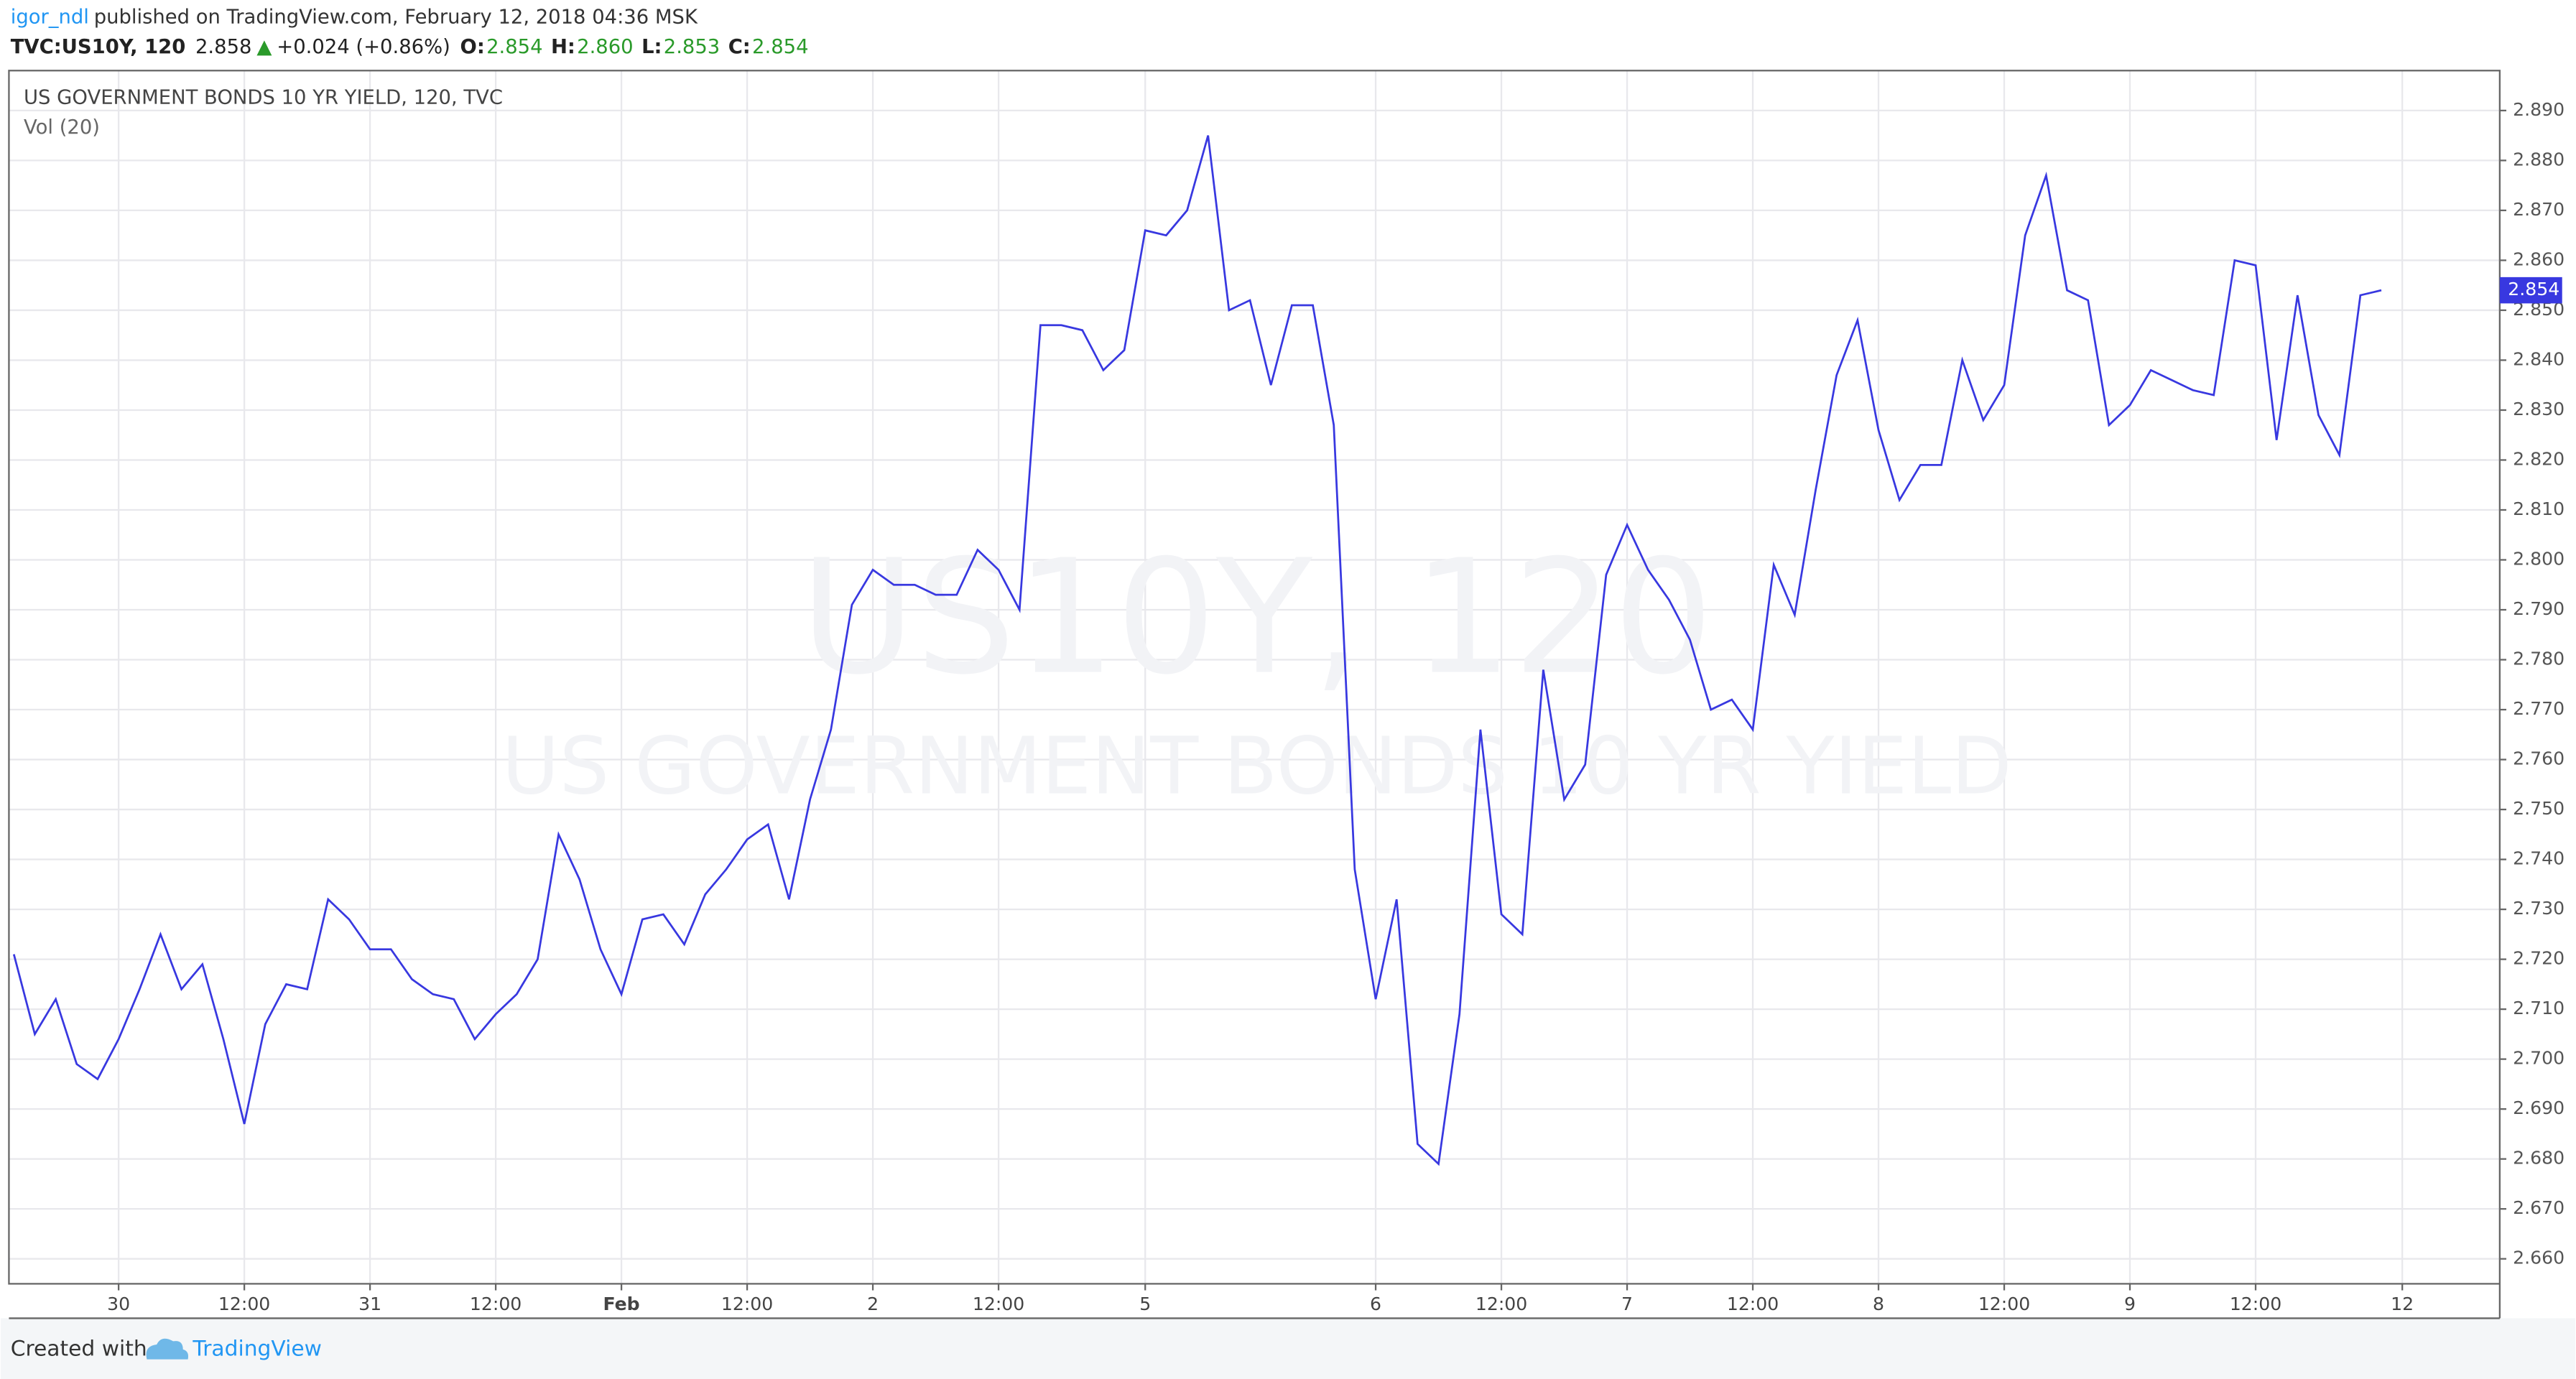  I want to click on y-tick-label: 2.770, so click(2539, 709).